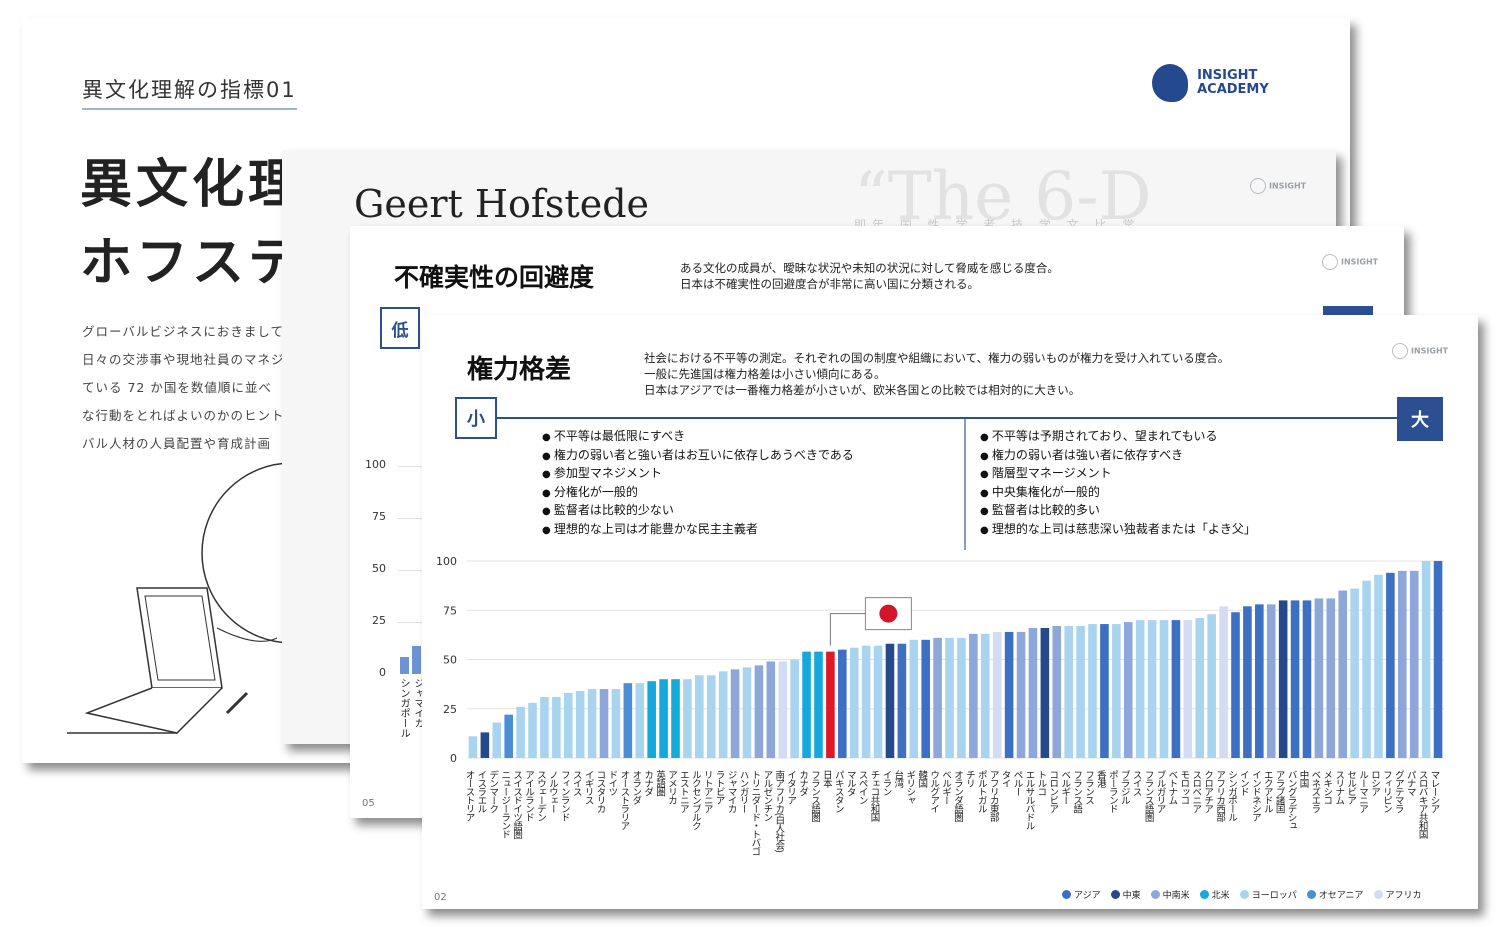 The height and width of the screenshot is (927, 1500). Describe the element at coordinates (541, 795) in the screenshot. I see `x-tick-label: スウェーデン` at that location.